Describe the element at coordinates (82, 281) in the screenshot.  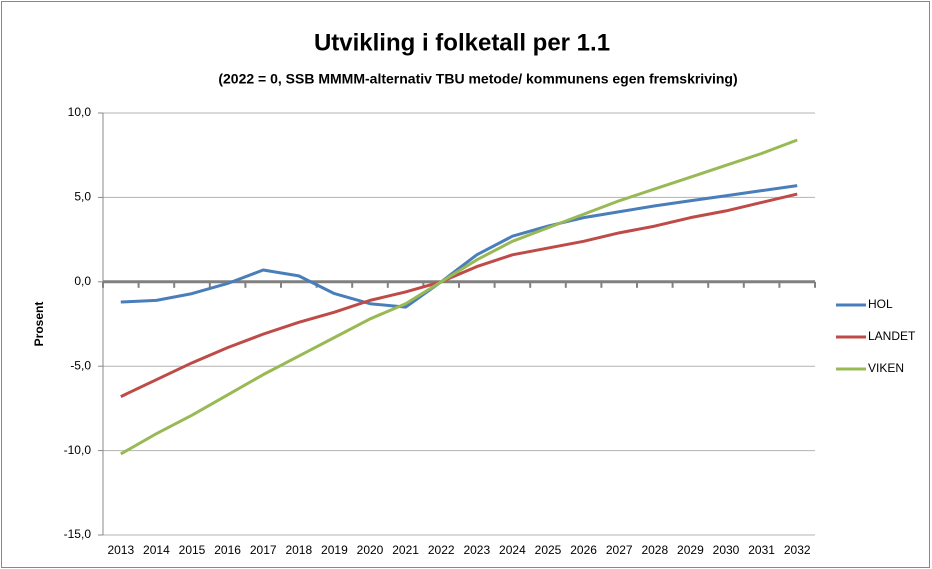
I see `y-tick-label: 0,0` at that location.